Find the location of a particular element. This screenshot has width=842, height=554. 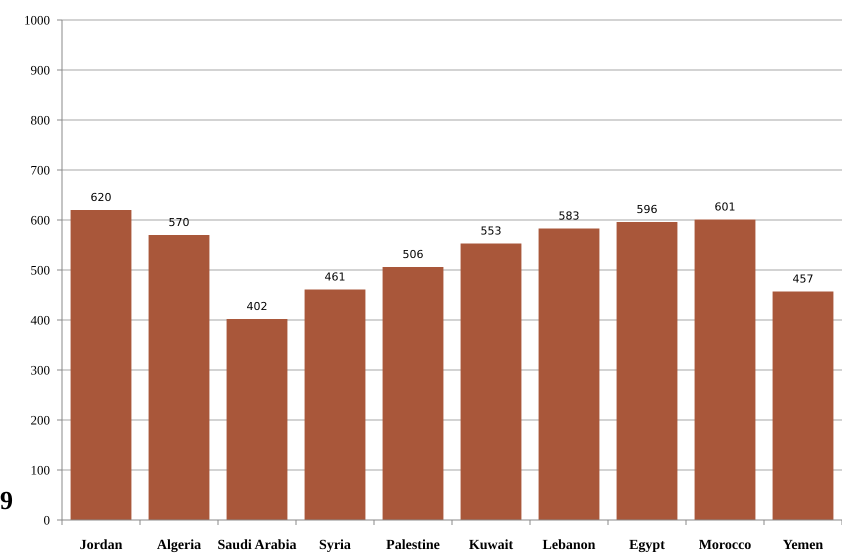

y-tick-label: 100 is located at coordinates (40, 470).